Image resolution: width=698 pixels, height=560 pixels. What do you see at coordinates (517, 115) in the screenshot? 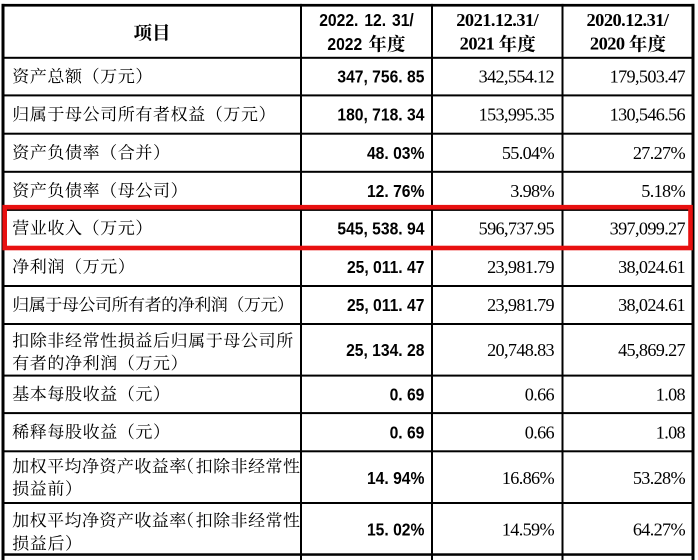
I see `svg-text: 153,995.35` at bounding box center [517, 115].